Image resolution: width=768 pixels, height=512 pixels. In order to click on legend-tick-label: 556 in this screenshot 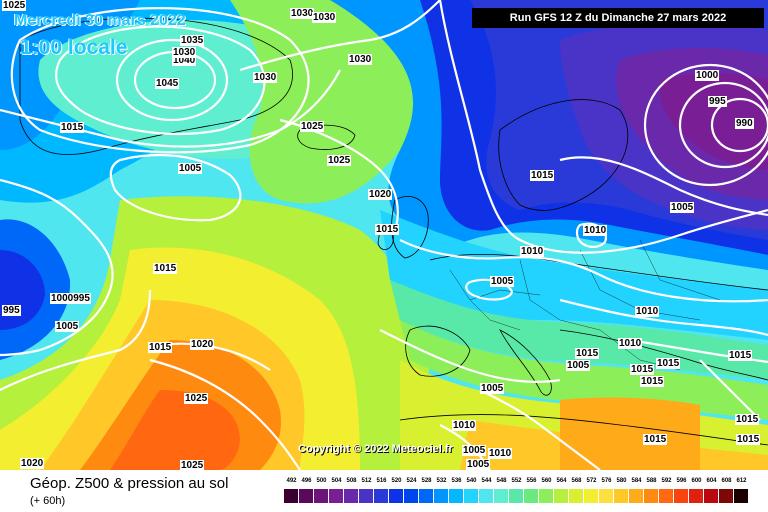, I will do `click(531, 481)`.